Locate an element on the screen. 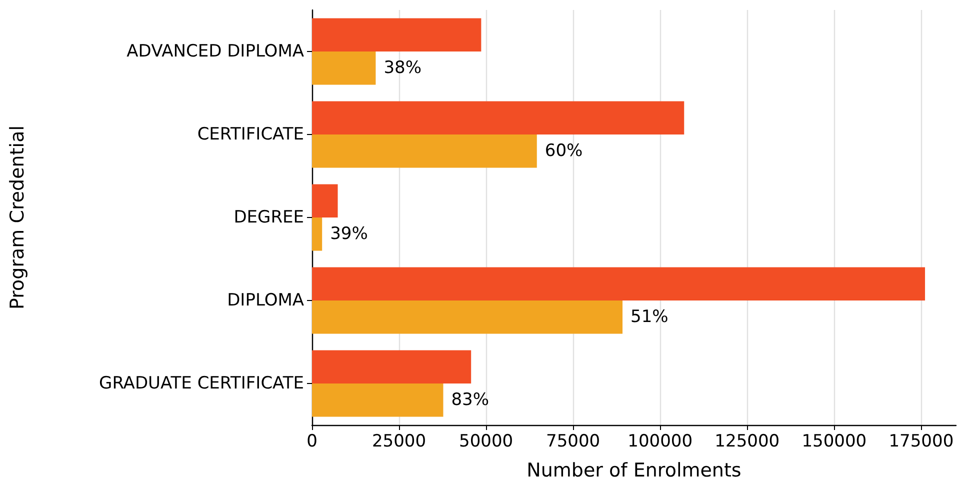 The height and width of the screenshot is (495, 966). y-tick-label: DEGREE is located at coordinates (269, 218).